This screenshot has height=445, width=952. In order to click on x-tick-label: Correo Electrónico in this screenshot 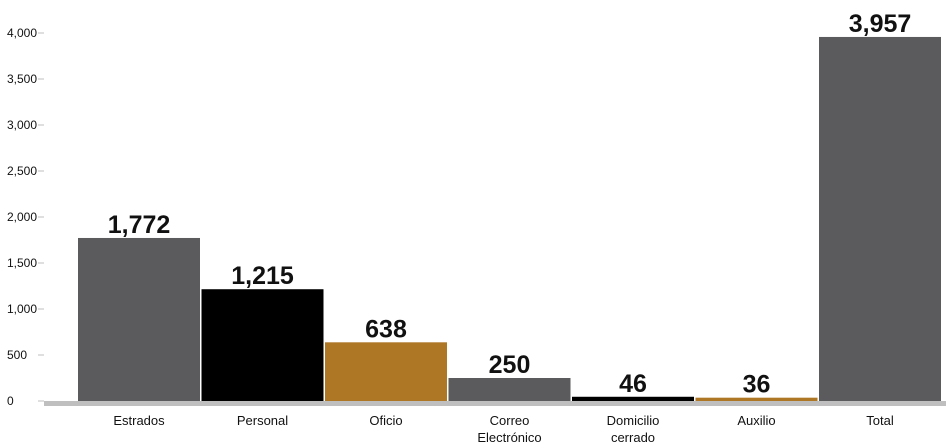, I will do `click(509, 429)`.